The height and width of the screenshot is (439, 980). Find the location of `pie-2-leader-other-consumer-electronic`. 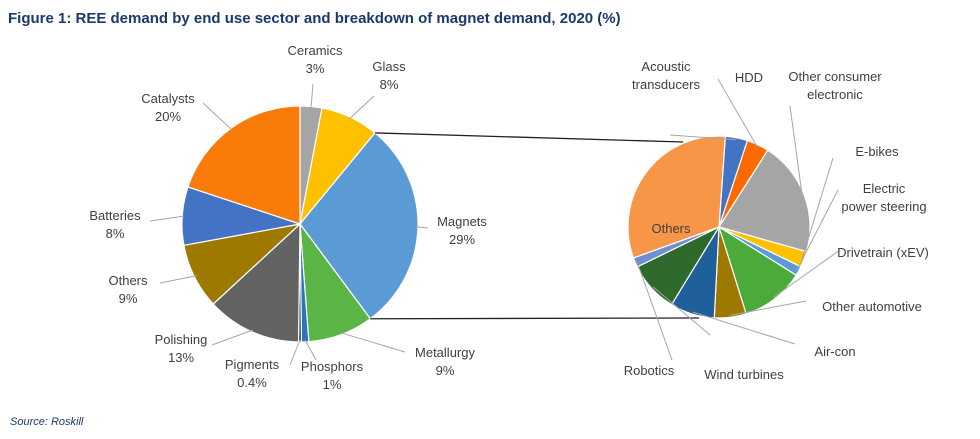

pie-2-leader-other-consumer-electronic is located at coordinates (796, 150).